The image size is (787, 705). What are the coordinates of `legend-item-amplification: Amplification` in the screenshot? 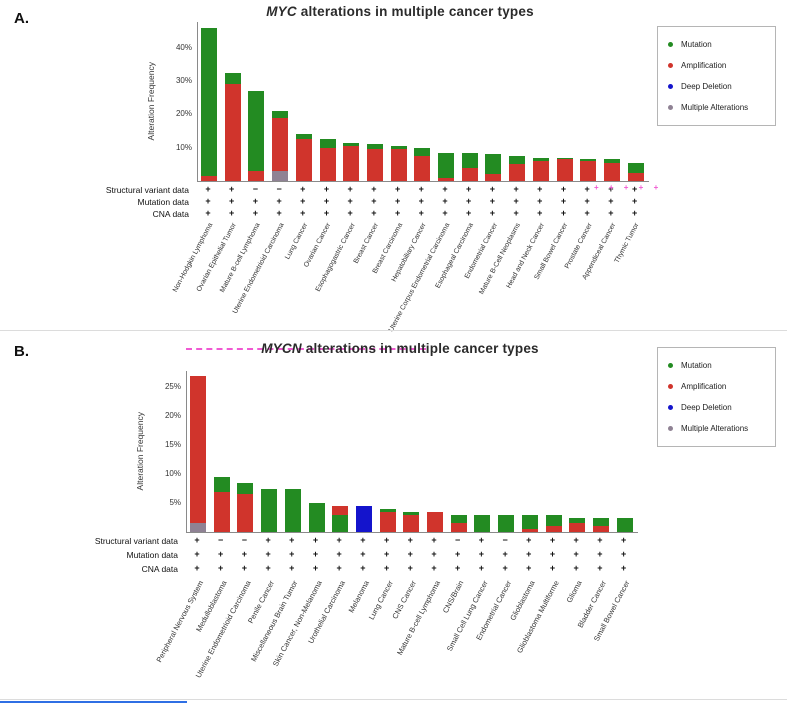 It's located at (716, 386).